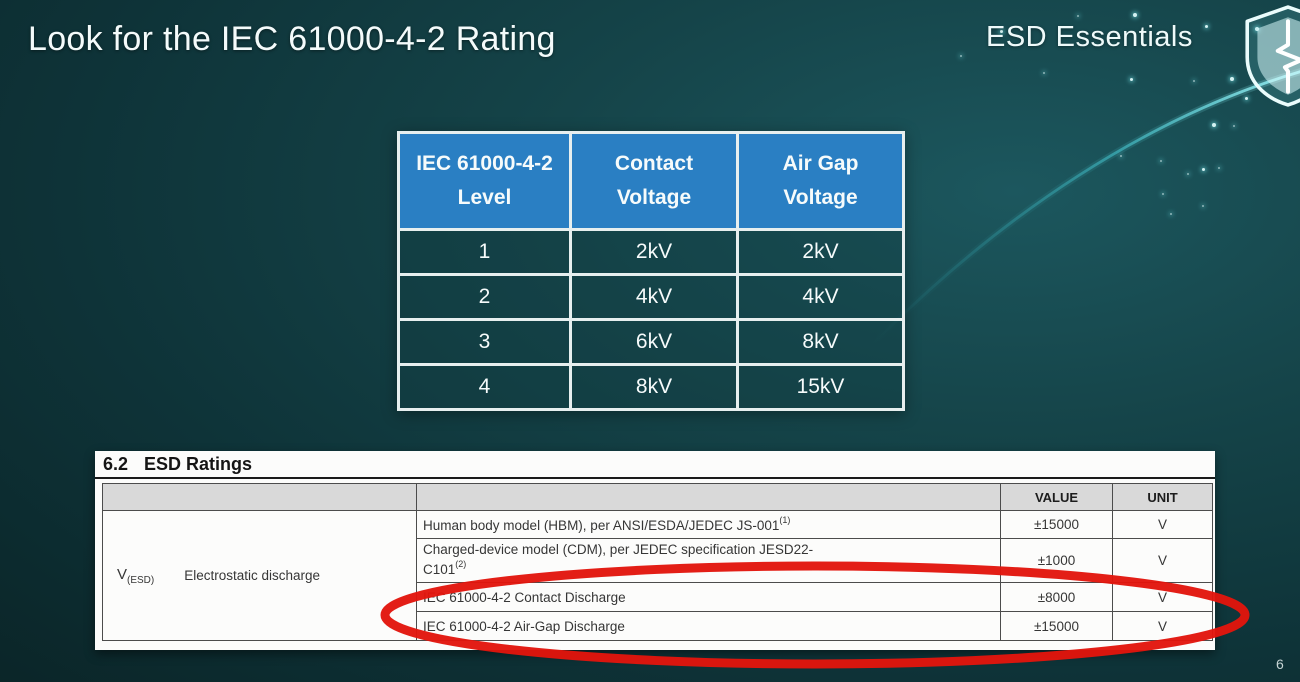 Image resolution: width=1300 pixels, height=682 pixels. Describe the element at coordinates (198, 464) in the screenshot. I see `section-title: ESD Ratings` at that location.